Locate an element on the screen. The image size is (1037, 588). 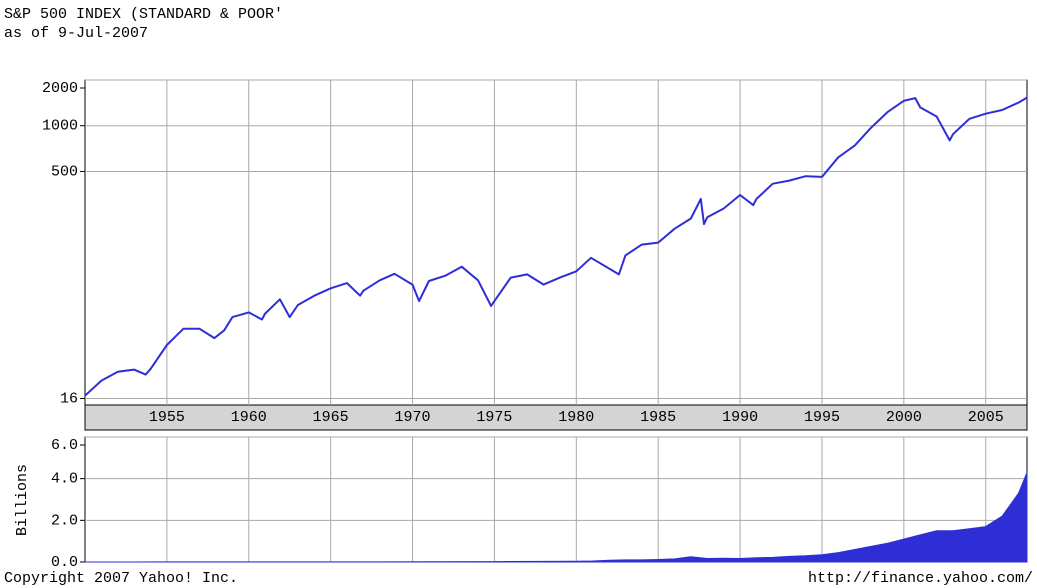
x-tick-label: 1995 is located at coordinates (822, 417).